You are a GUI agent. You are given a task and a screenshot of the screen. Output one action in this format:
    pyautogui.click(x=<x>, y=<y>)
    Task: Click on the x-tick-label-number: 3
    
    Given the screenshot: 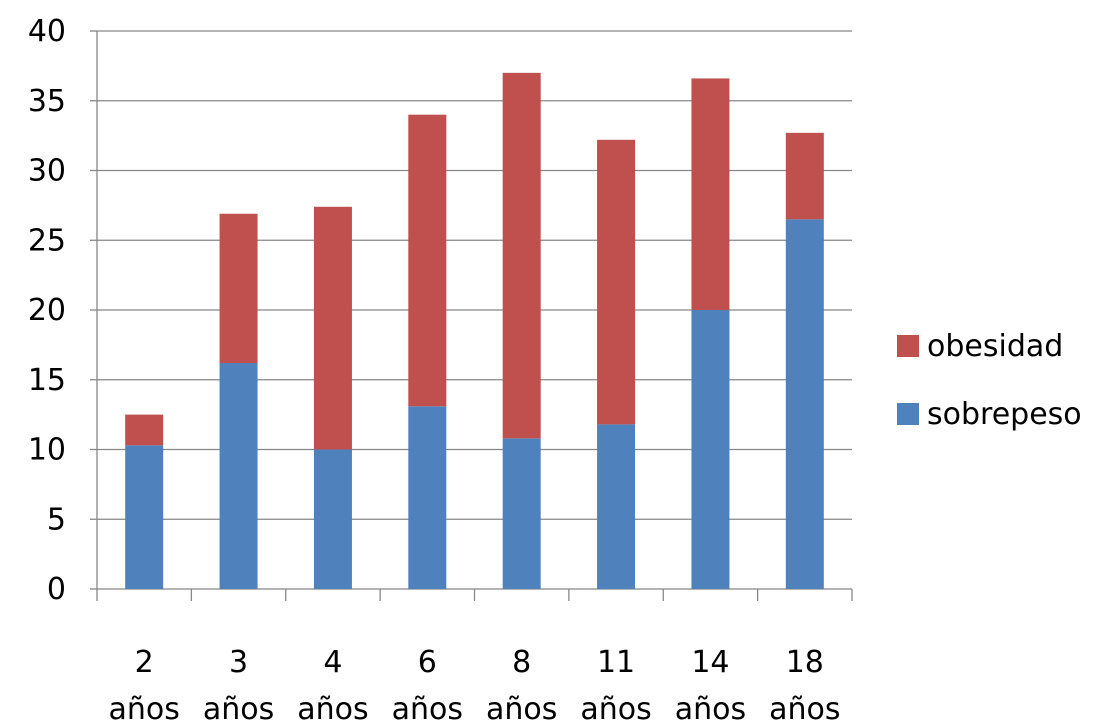 What is the action you would take?
    pyautogui.click(x=238, y=662)
    